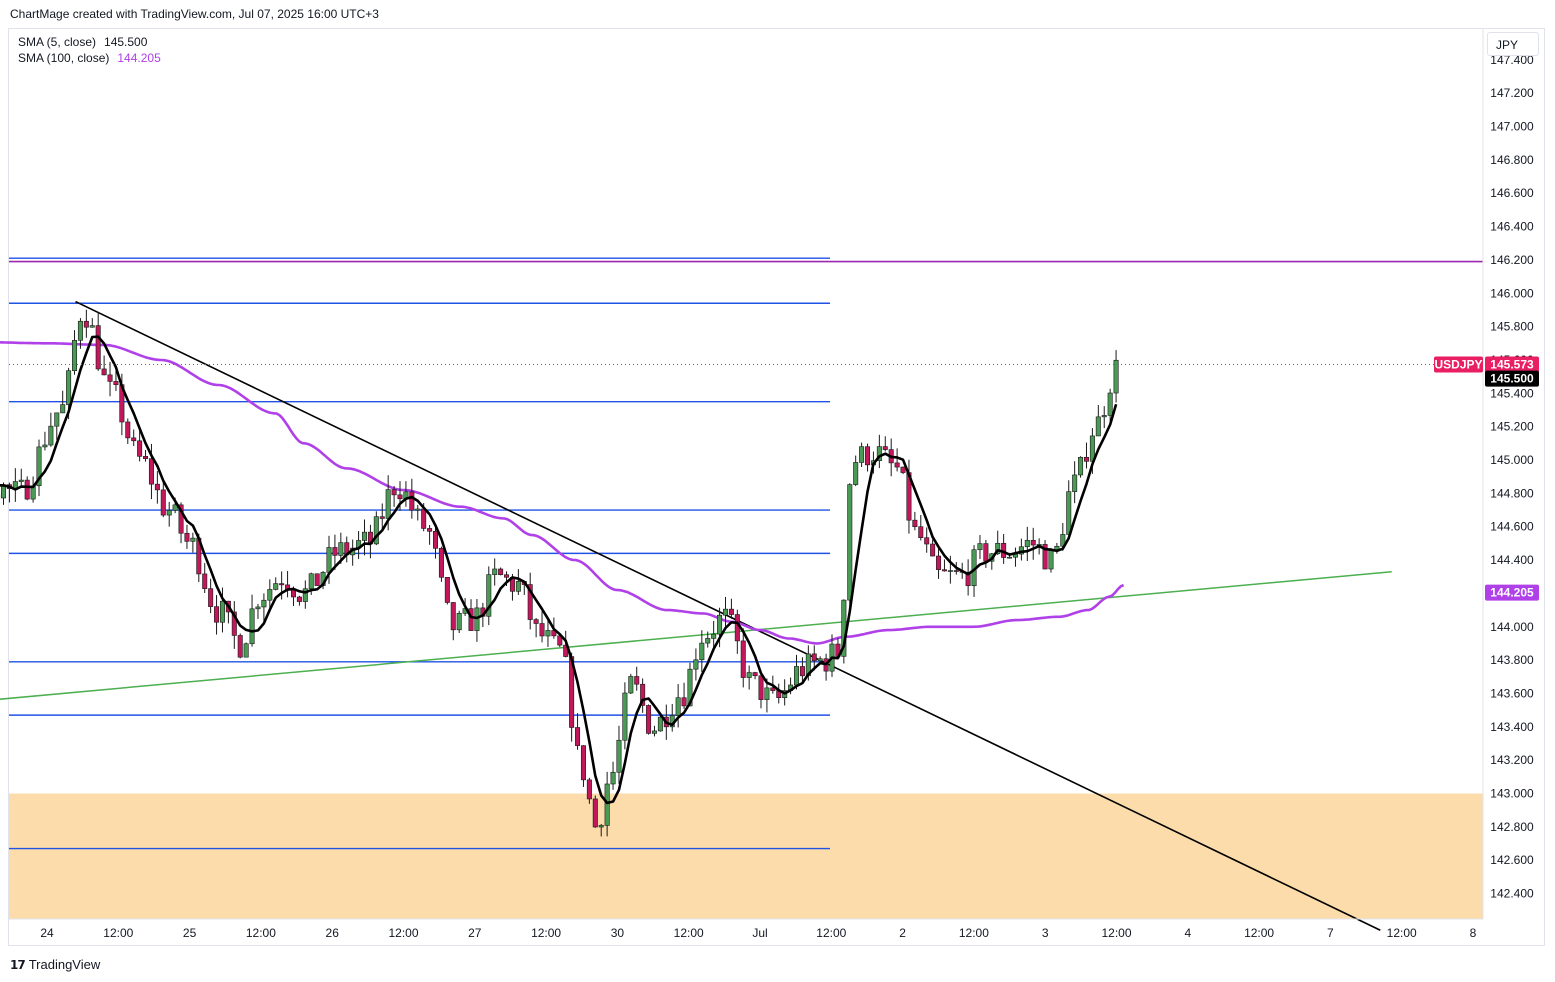 The height and width of the screenshot is (982, 1555). Describe the element at coordinates (1512, 260) in the screenshot. I see `price-tick-label: 146.200` at that location.